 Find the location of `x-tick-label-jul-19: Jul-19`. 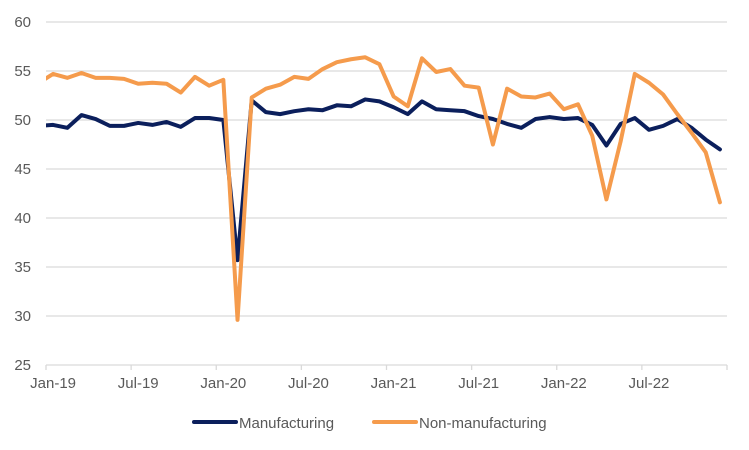

x-tick-label-jul-19: Jul-19 is located at coordinates (138, 383).